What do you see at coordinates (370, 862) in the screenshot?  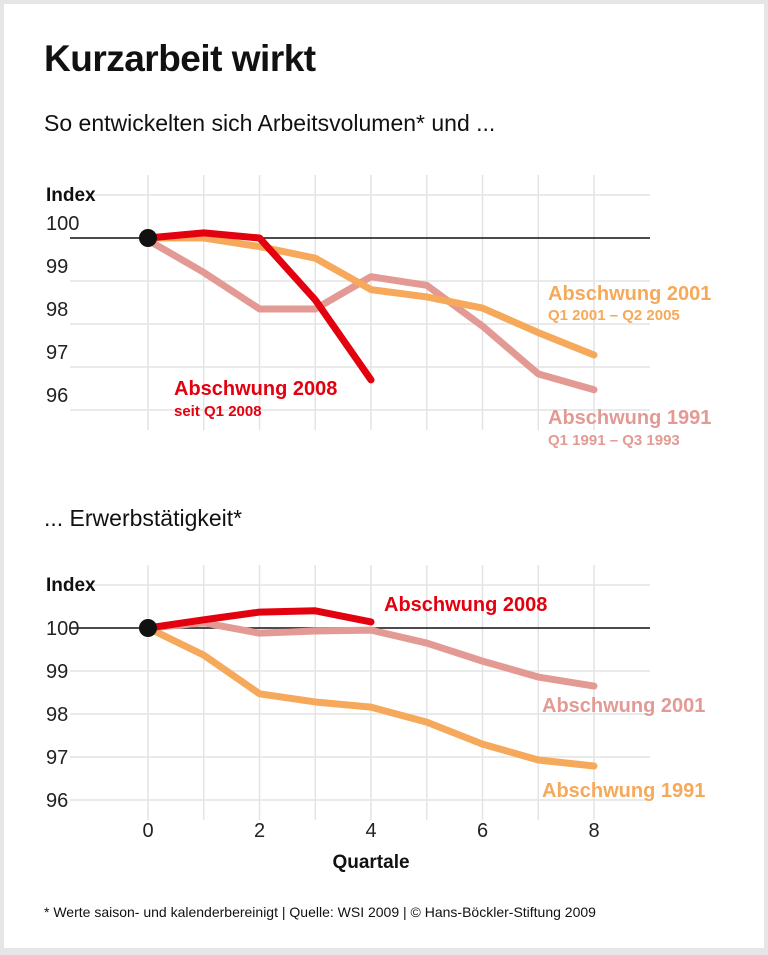 I see `x-axis-label: Quartale` at bounding box center [370, 862].